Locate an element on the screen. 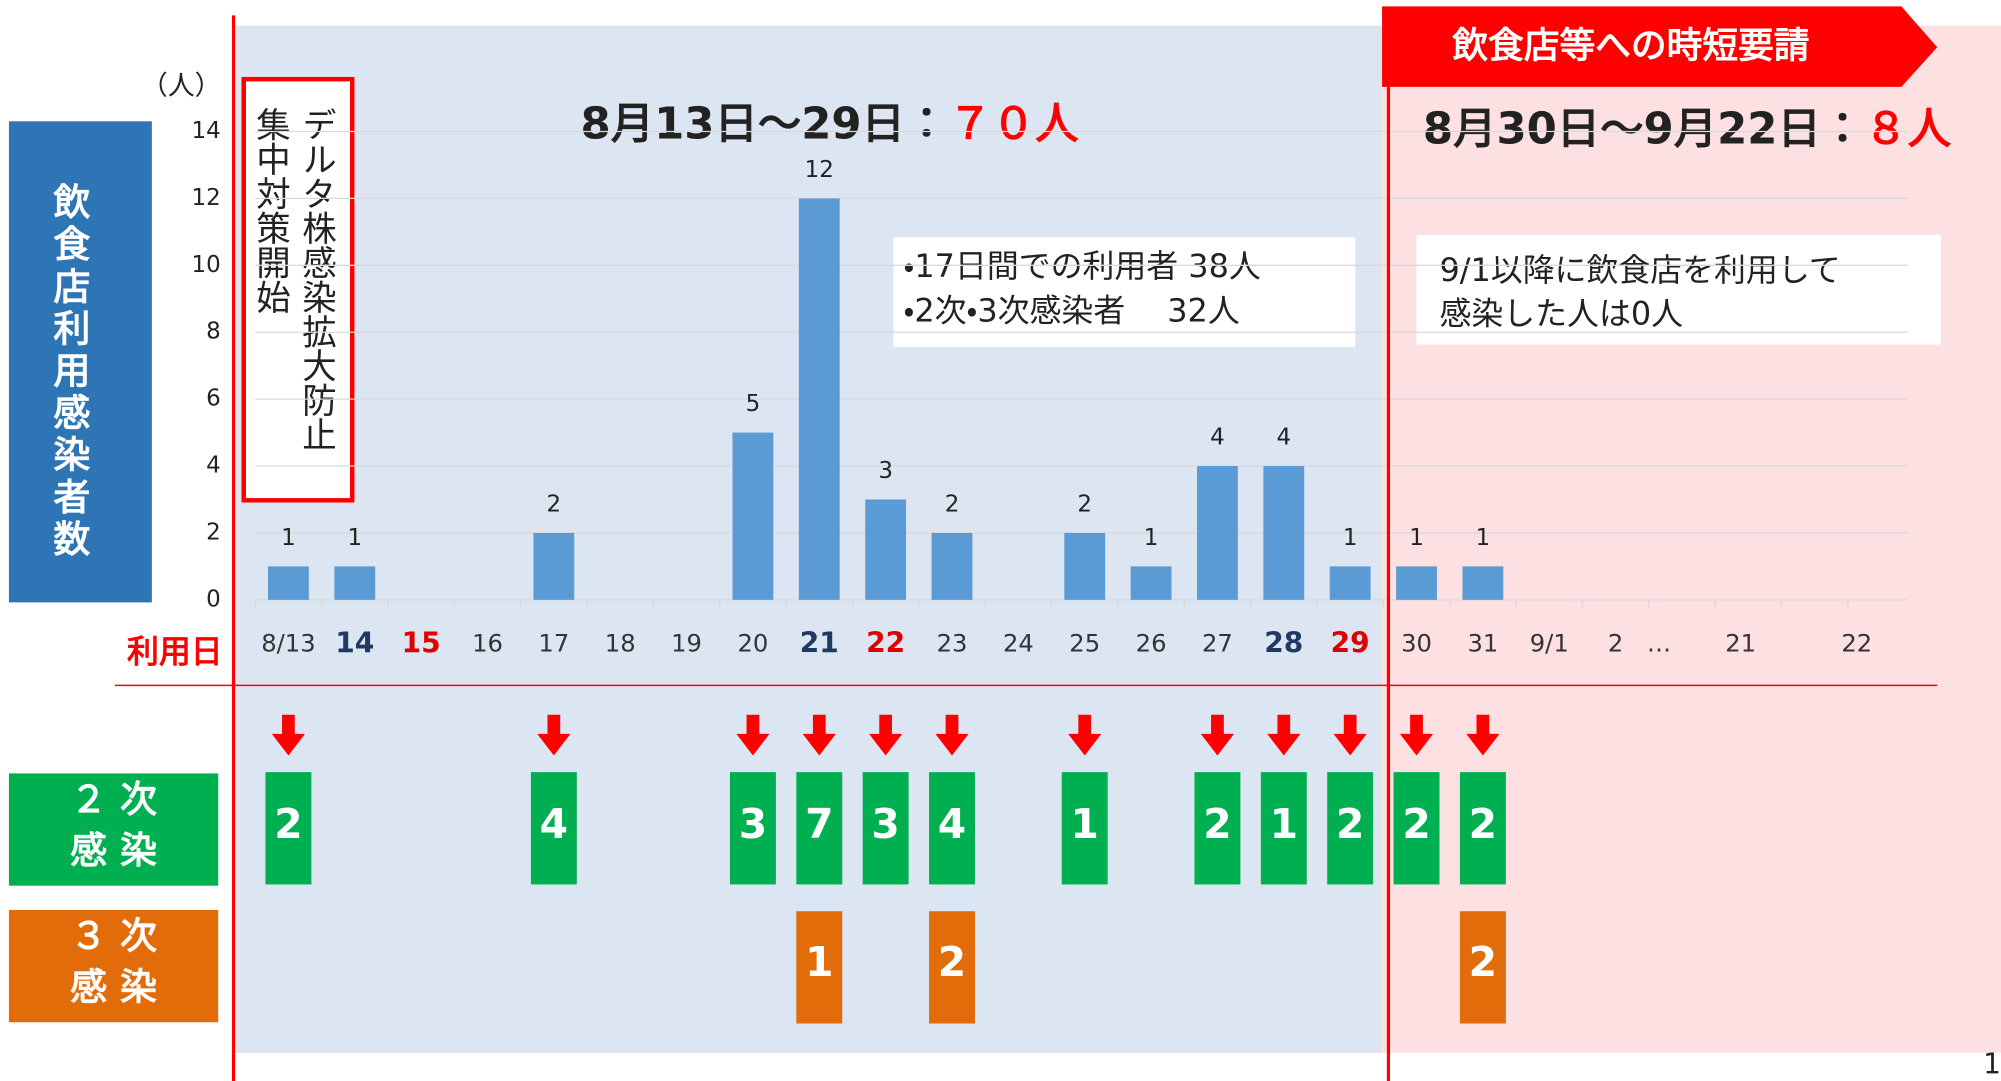 The width and height of the screenshot is (2001, 1081). y-axis-title-box is located at coordinates (80, 362).